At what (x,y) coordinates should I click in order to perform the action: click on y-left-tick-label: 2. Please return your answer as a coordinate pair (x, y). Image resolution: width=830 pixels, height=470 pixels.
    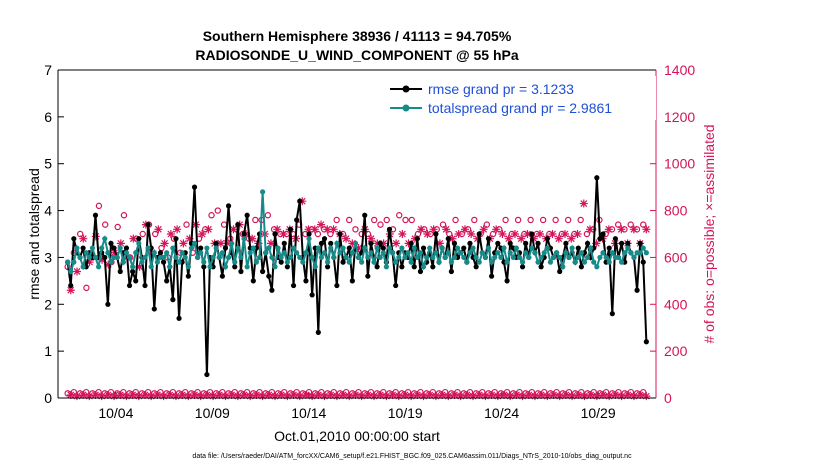
    Looking at the image, I should click on (48, 304).